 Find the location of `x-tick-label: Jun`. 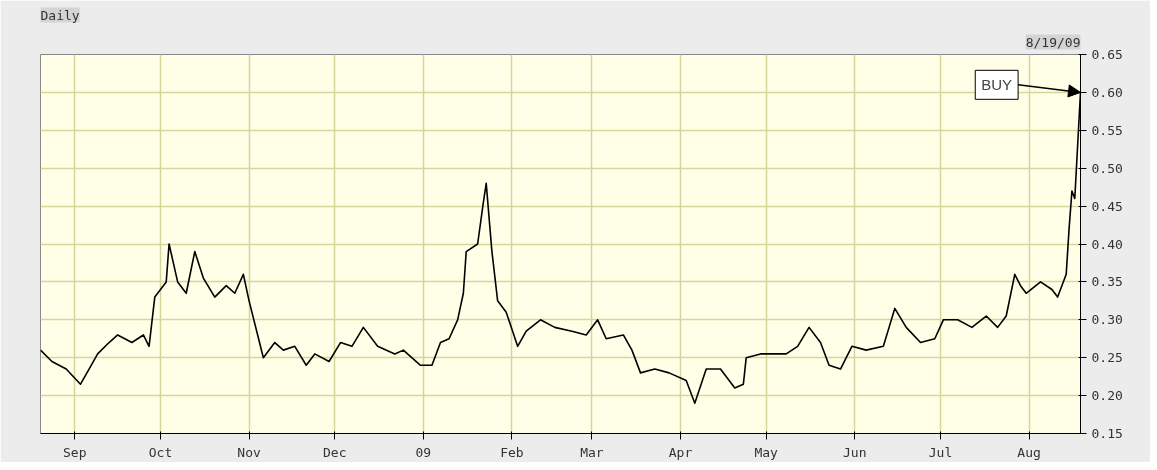

x-tick-label: Jun is located at coordinates (855, 452).